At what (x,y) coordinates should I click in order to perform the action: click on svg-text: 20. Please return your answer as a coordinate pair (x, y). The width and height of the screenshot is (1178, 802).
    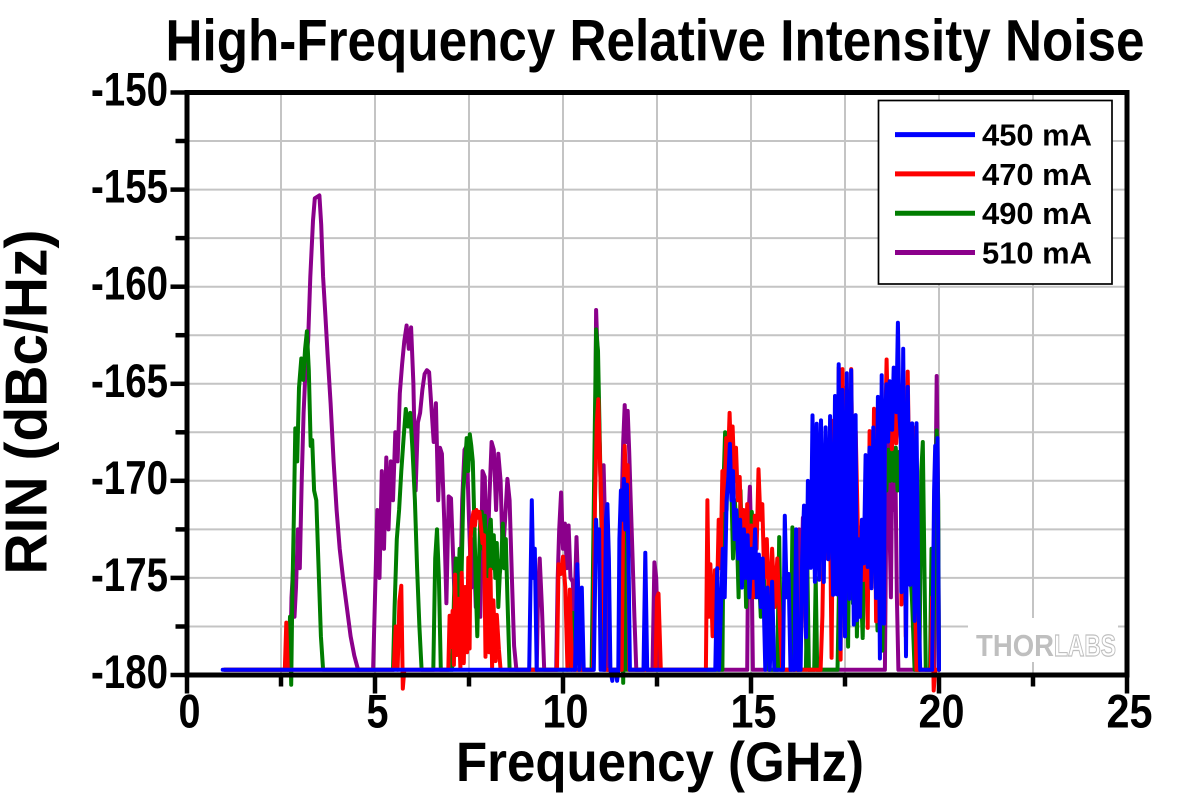
    Looking at the image, I should click on (942, 711).